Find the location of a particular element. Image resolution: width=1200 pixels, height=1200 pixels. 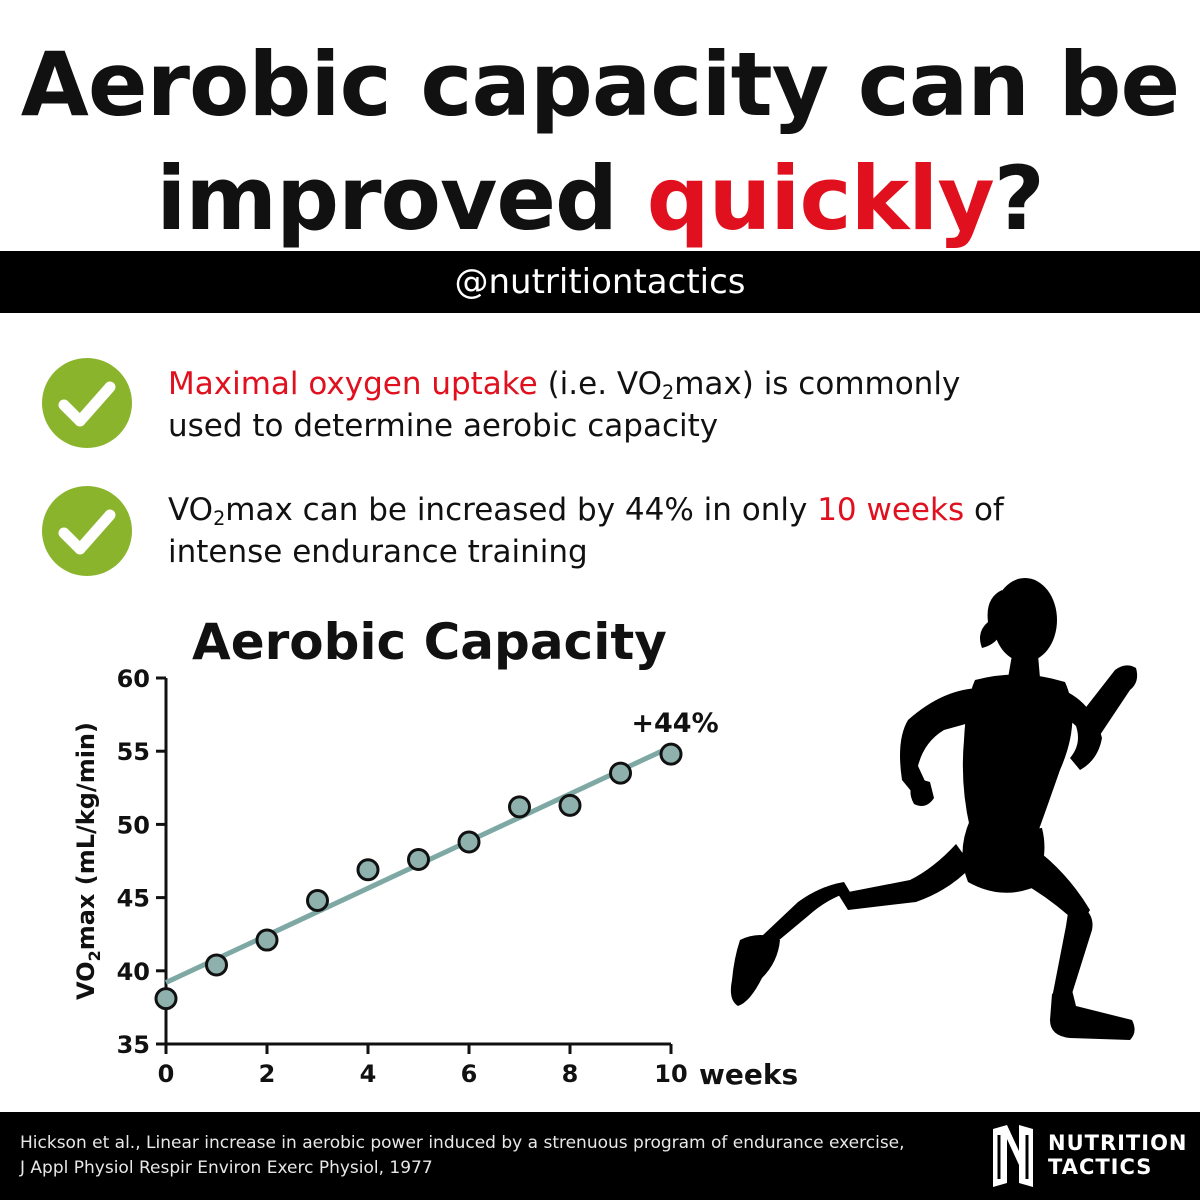

title-line-2: improved quickly? is located at coordinates (600, 199).